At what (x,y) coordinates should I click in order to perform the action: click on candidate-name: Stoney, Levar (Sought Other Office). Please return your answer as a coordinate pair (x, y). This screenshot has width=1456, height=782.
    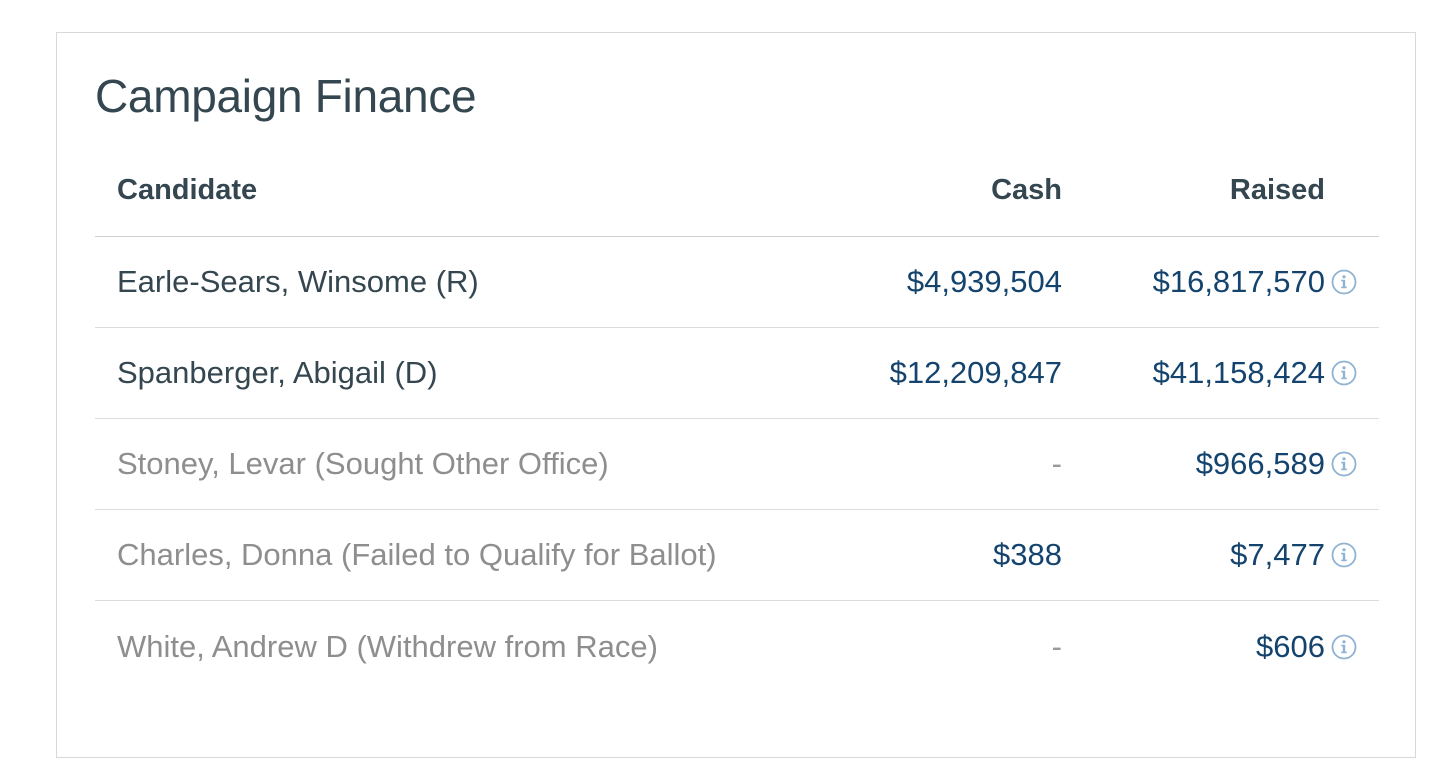
    Looking at the image, I should click on (363, 463).